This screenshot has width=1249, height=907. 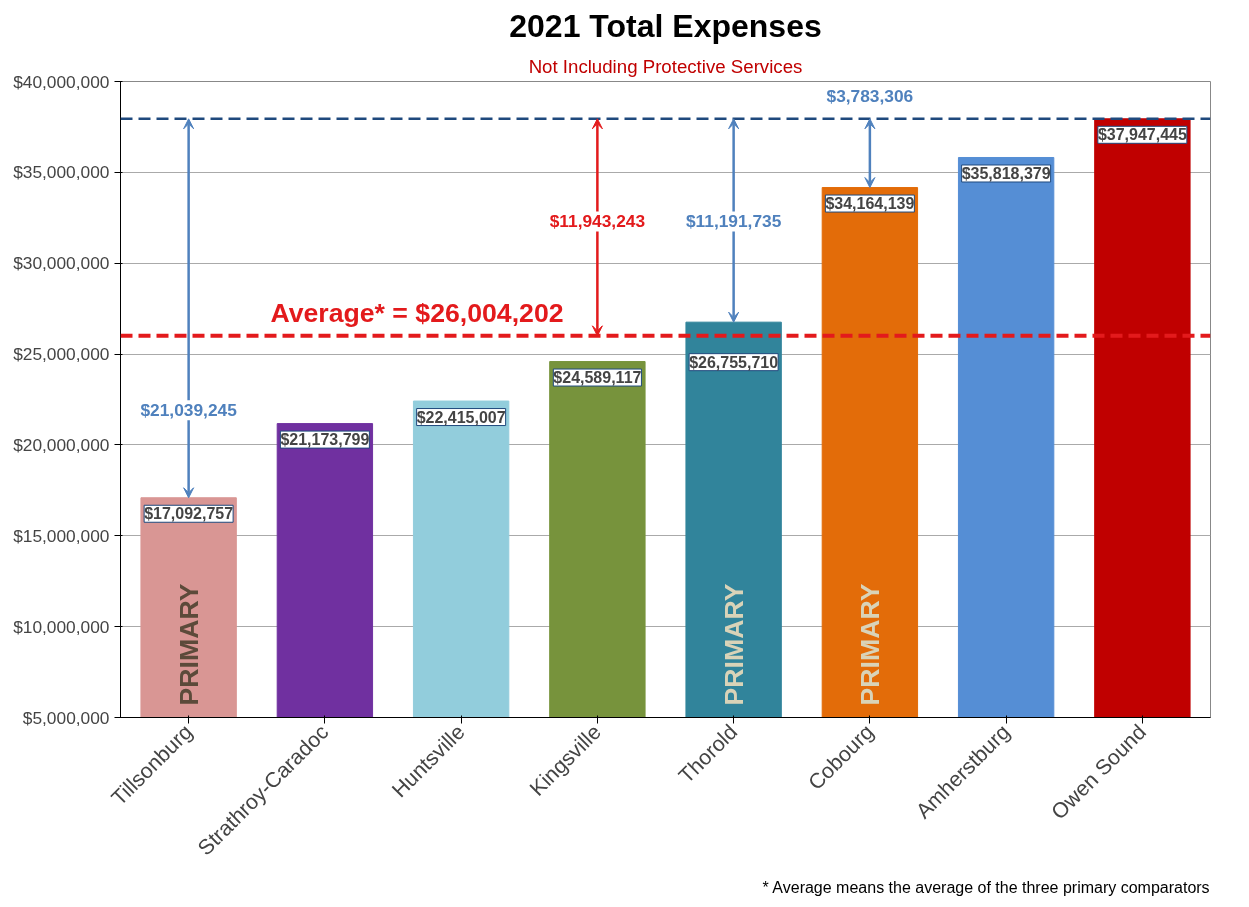 What do you see at coordinates (870, 96) in the screenshot?
I see `annotation: $3,783,306` at bounding box center [870, 96].